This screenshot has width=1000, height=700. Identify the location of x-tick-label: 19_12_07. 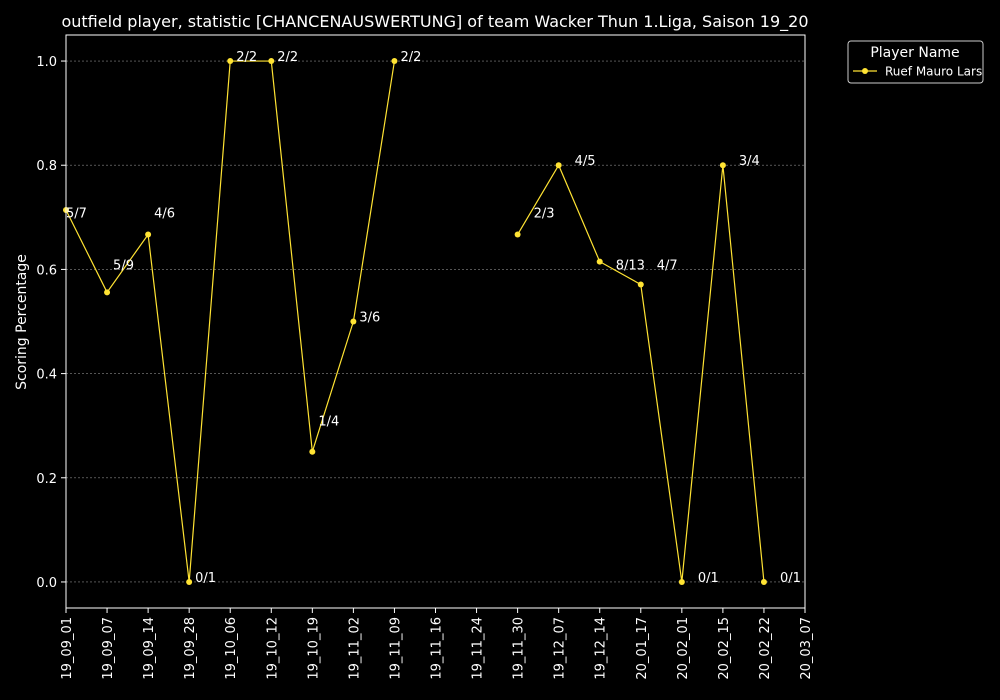
(560, 648).